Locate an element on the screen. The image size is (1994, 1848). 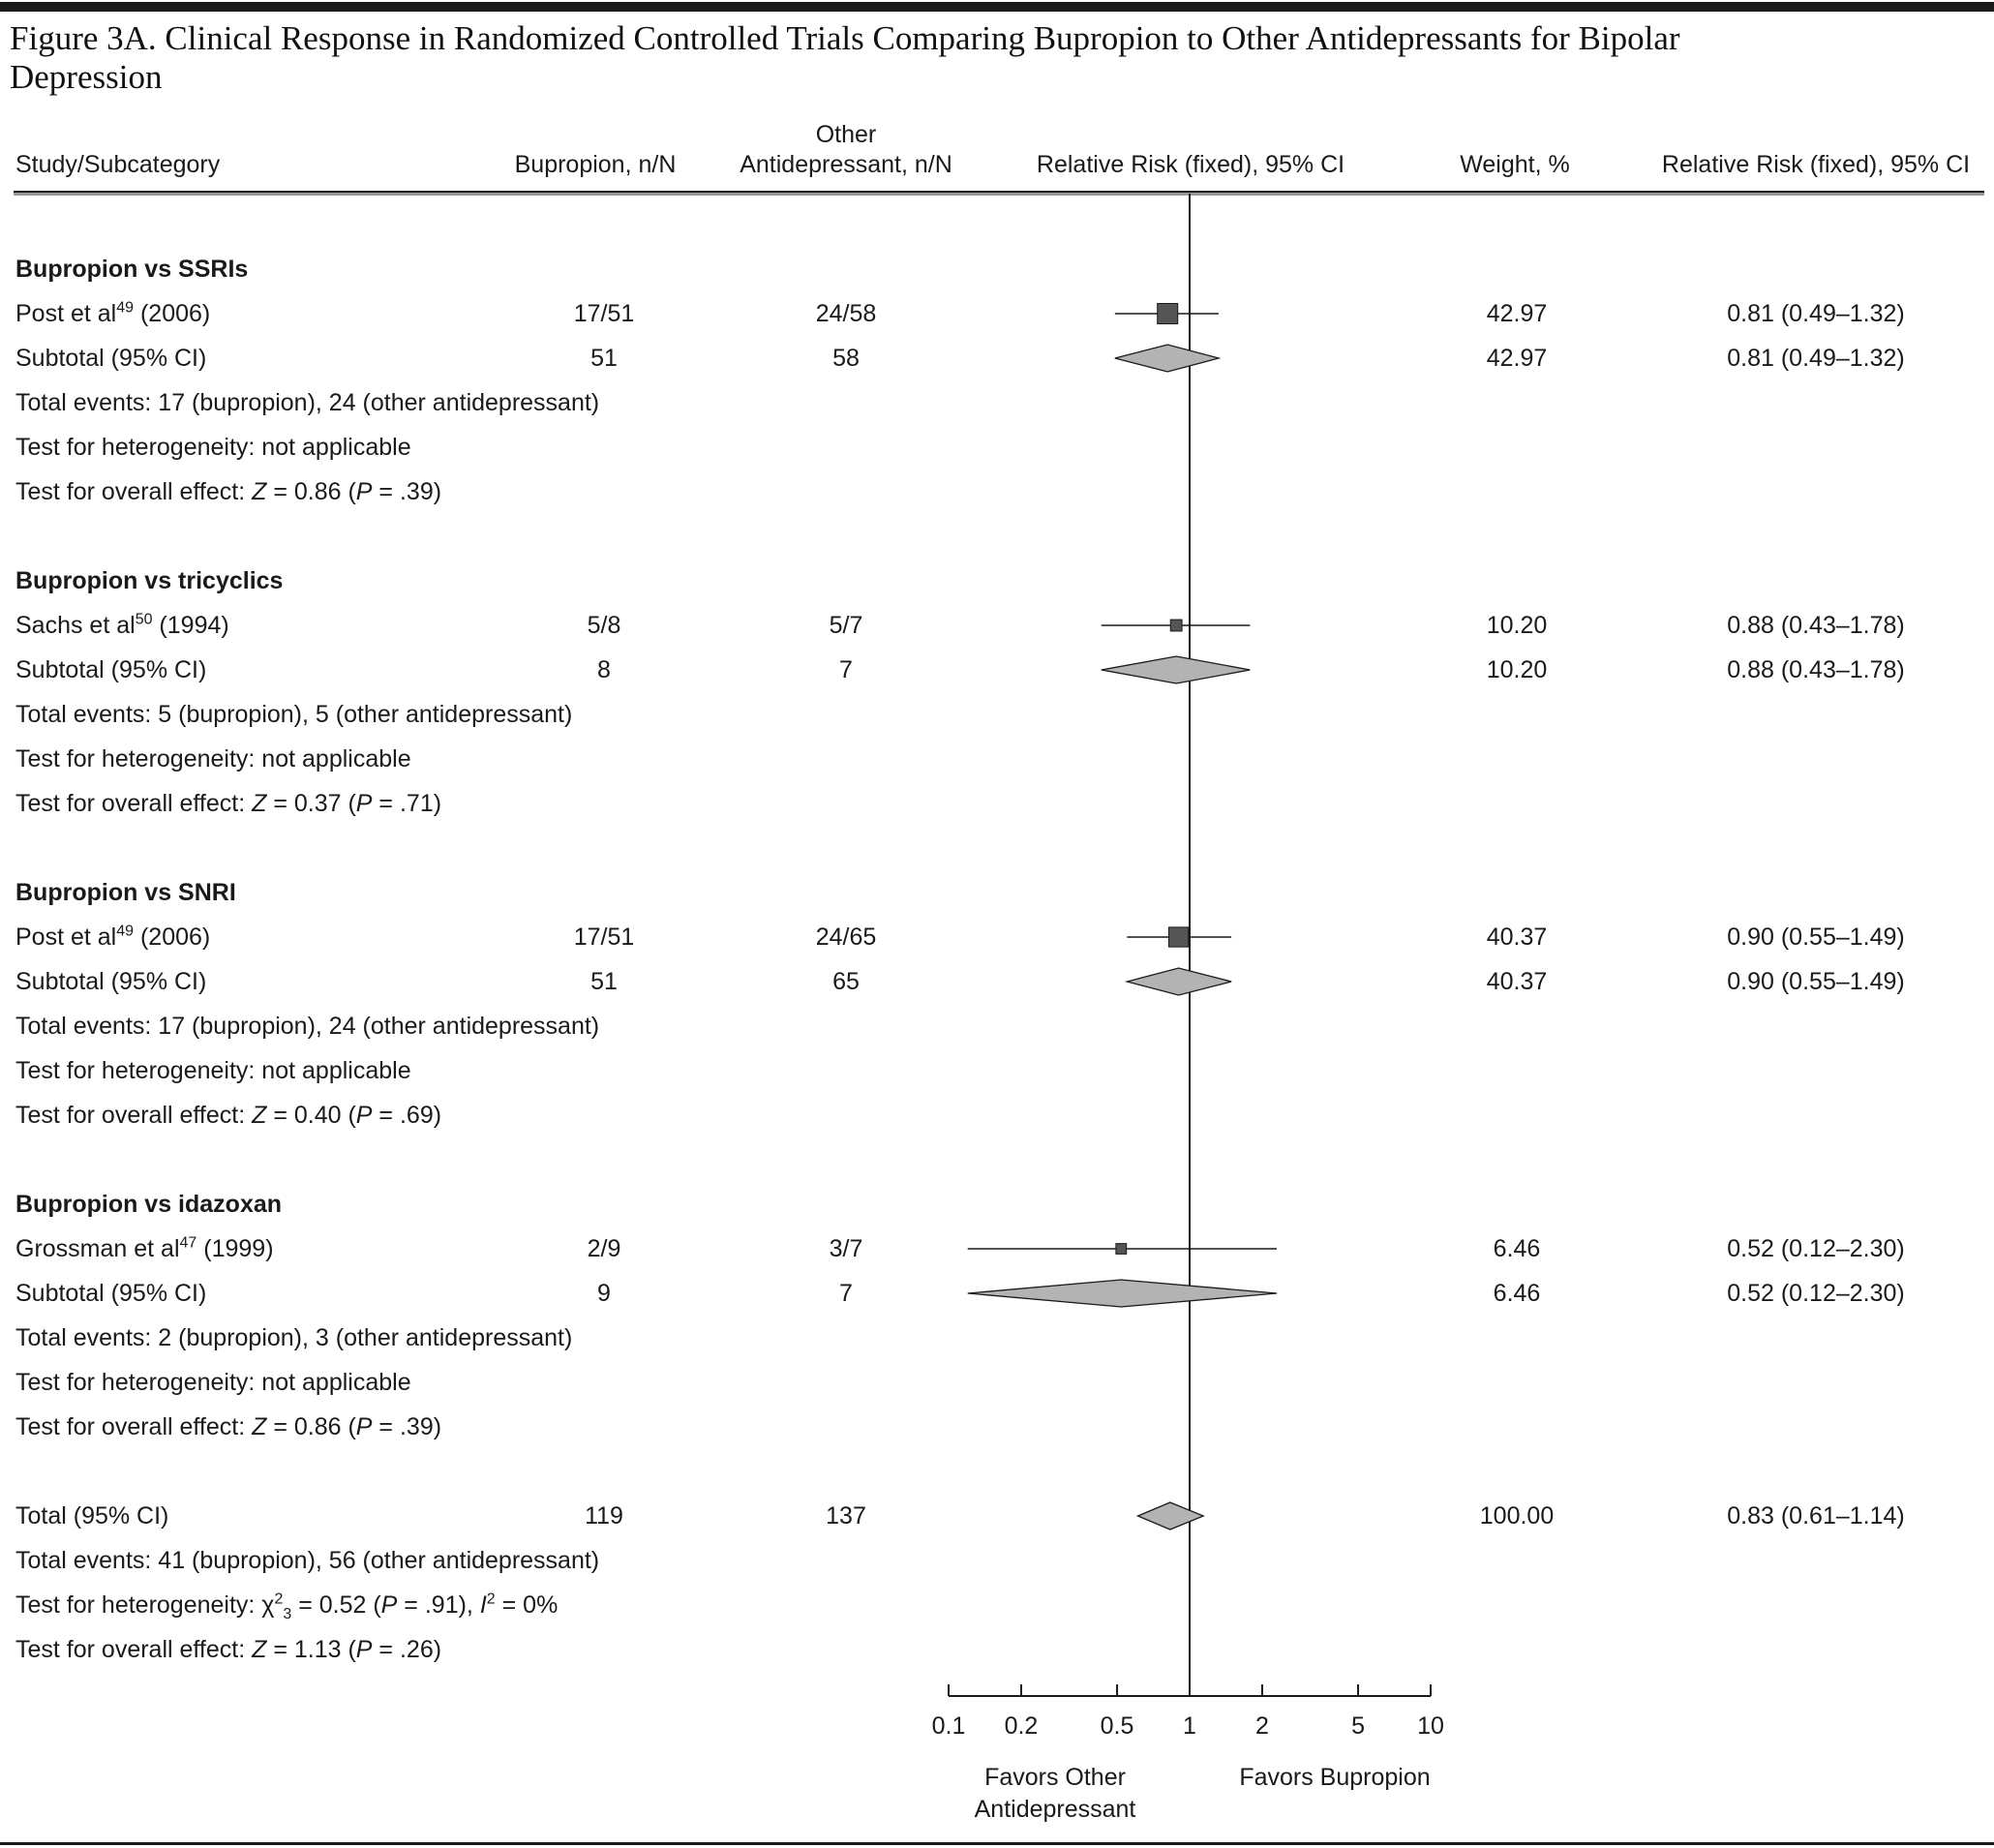
subtotal-other: 58 is located at coordinates (846, 358).